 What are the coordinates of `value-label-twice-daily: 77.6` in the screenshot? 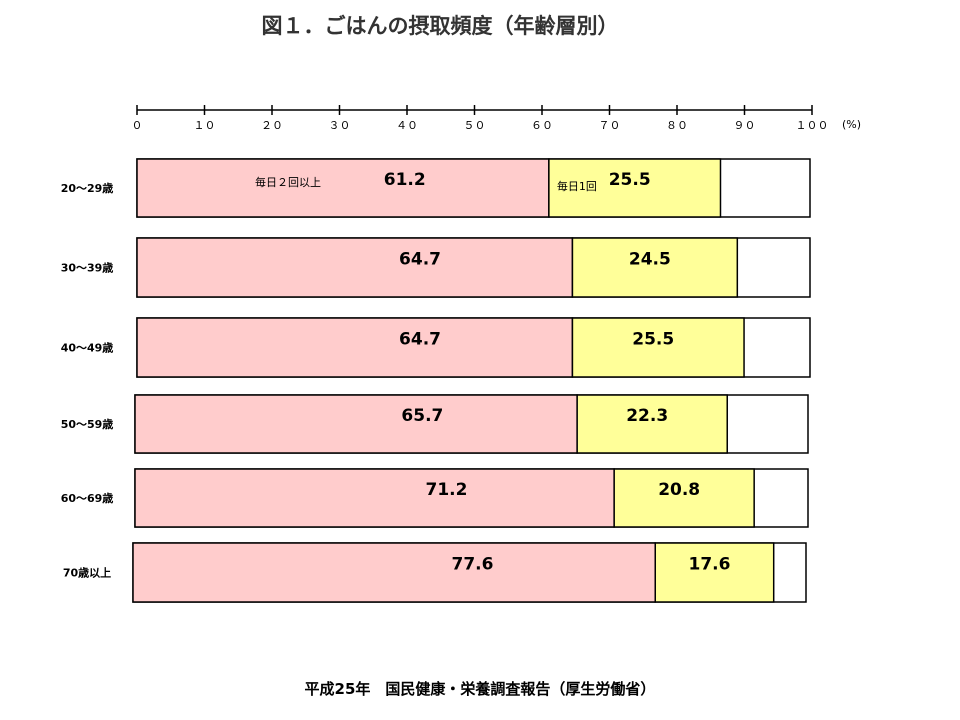 It's located at (472, 565).